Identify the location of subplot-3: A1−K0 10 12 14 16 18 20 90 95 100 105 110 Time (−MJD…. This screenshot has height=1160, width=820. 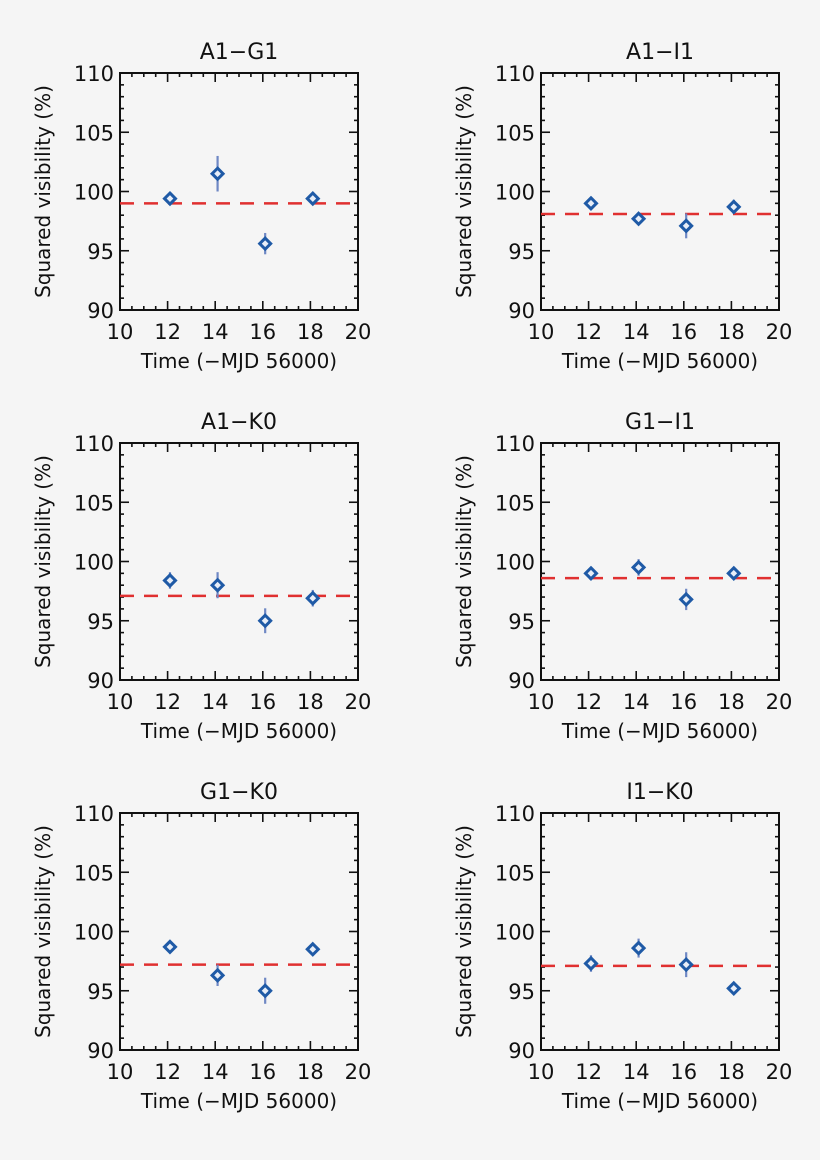
(201, 576).